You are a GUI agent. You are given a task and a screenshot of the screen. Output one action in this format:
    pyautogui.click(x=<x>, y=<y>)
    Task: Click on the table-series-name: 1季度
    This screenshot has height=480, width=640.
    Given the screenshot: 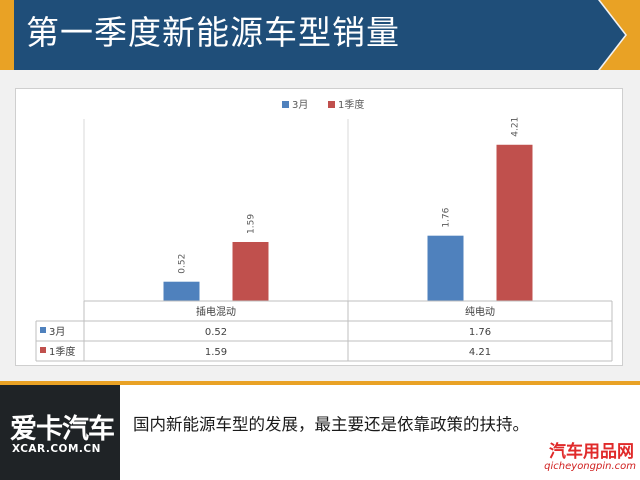 What is the action you would take?
    pyautogui.click(x=62, y=351)
    